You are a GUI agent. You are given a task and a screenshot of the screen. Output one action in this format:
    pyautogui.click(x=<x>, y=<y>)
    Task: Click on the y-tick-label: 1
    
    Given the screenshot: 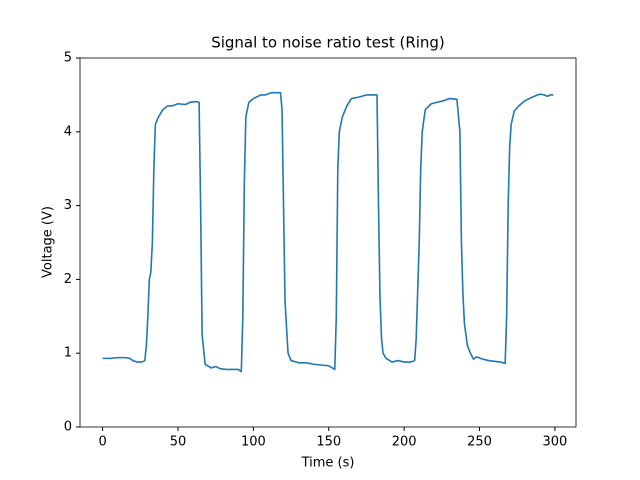 What is the action you would take?
    pyautogui.click(x=68, y=353)
    